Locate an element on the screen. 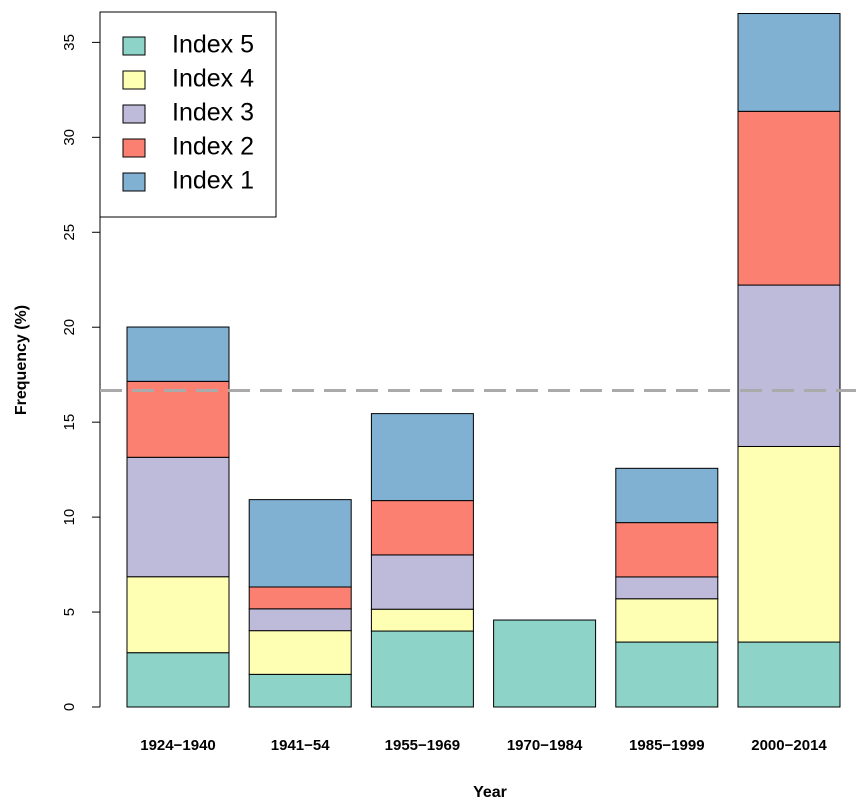 The height and width of the screenshot is (802, 856). y-tick-label: 15 is located at coordinates (69, 422).